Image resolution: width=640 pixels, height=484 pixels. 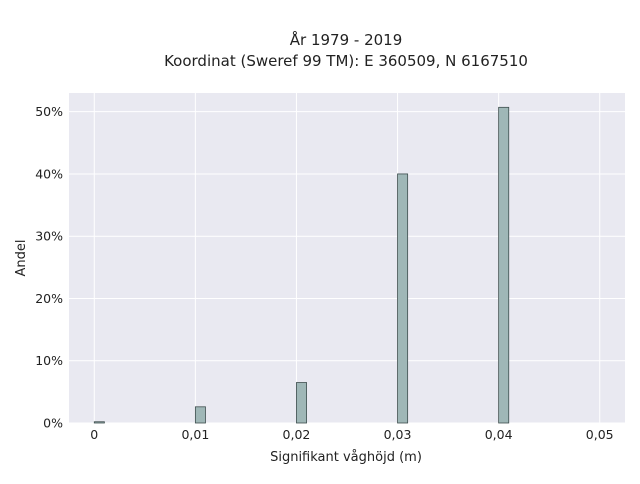 What do you see at coordinates (21, 258) in the screenshot?
I see `y-axis-label: Andel` at bounding box center [21, 258].